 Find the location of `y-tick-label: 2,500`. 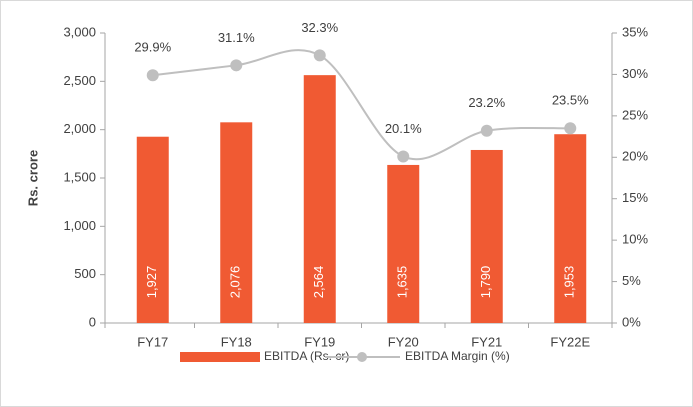

y-tick-label: 2,500 is located at coordinates (79, 80).